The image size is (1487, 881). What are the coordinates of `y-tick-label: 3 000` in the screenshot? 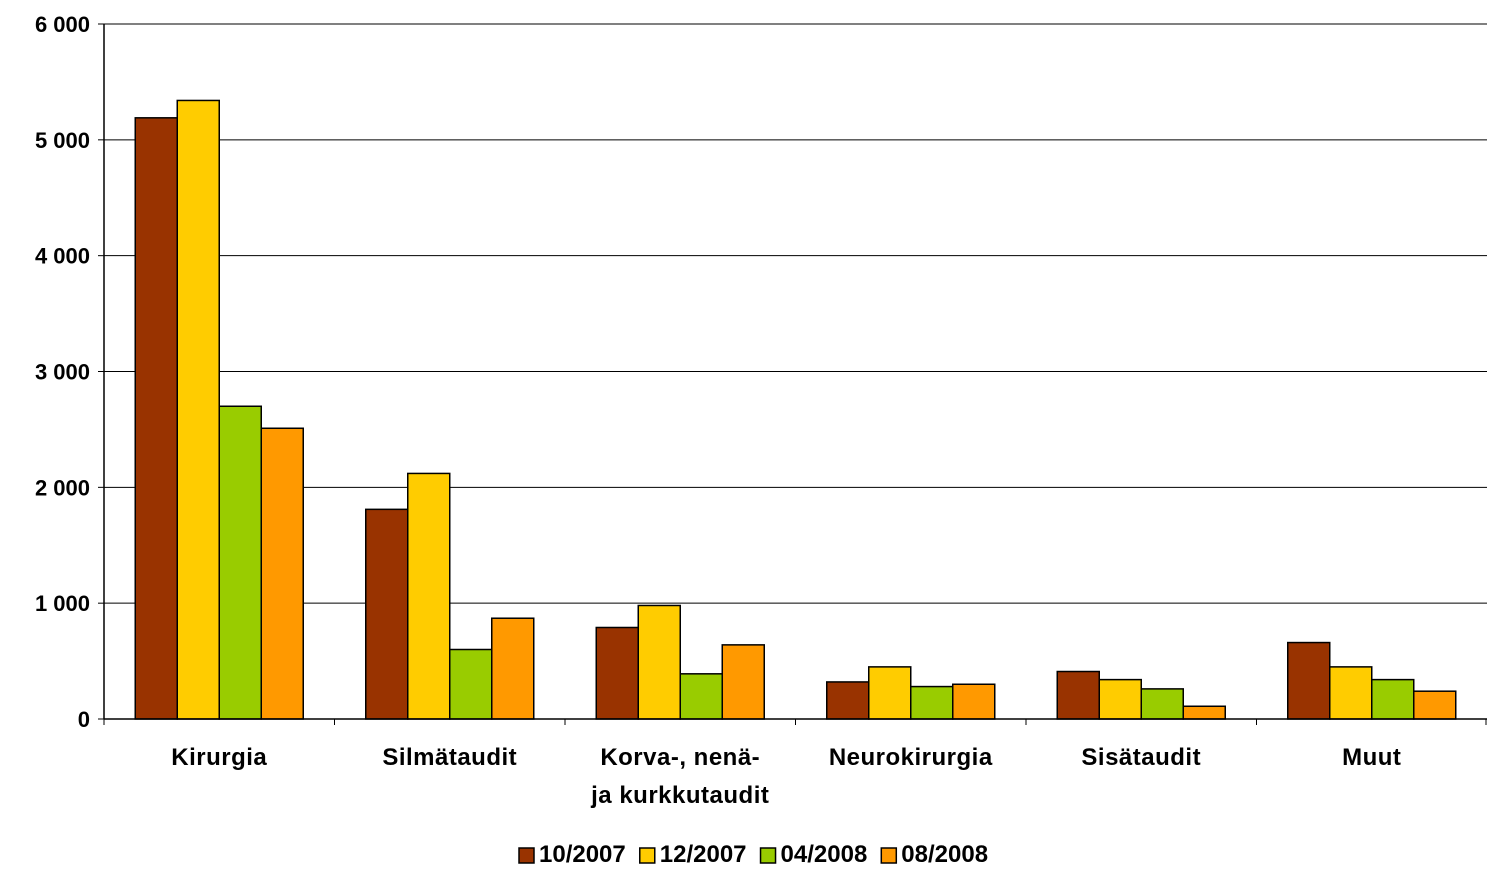 It's located at (62, 372).